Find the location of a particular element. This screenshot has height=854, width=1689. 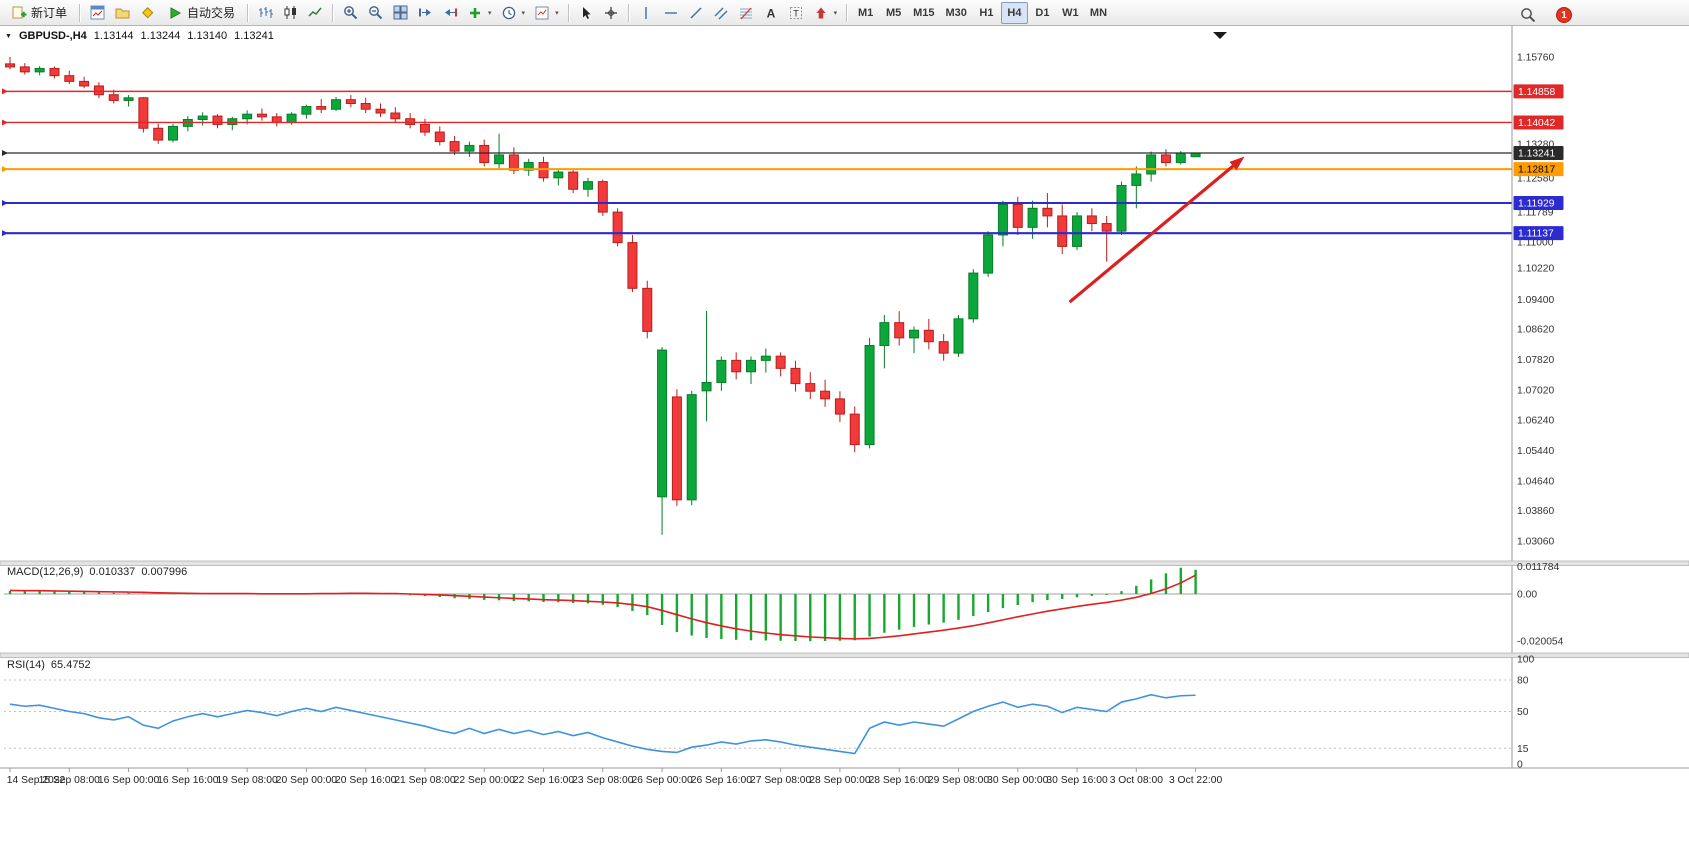

templates-button: ▾ is located at coordinates (546, 13).